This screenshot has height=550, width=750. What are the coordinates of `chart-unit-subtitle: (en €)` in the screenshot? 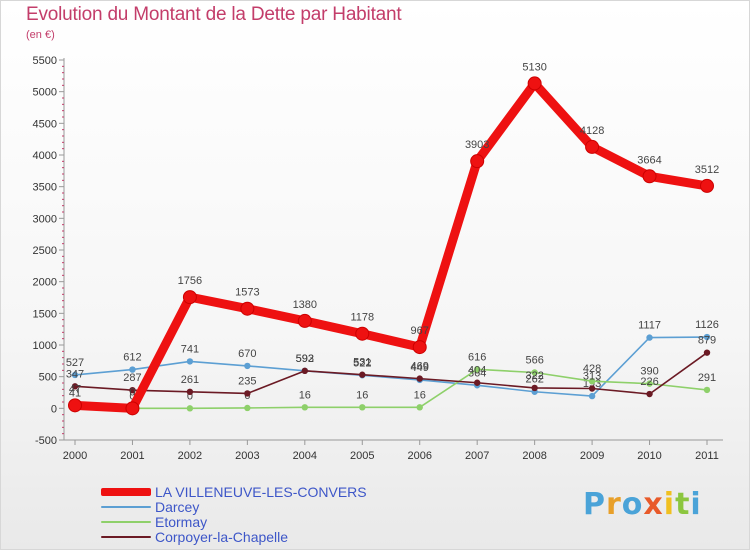 It's located at (40, 35).